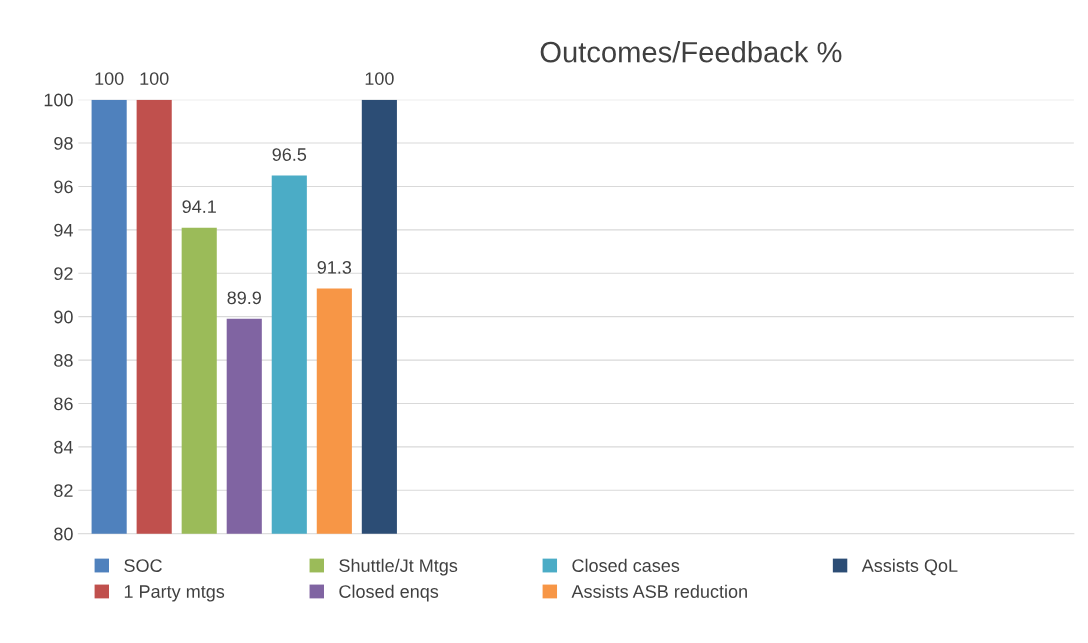 This screenshot has height=643, width=1088. What do you see at coordinates (244, 298) in the screenshot?
I see `data-label: 89.9` at bounding box center [244, 298].